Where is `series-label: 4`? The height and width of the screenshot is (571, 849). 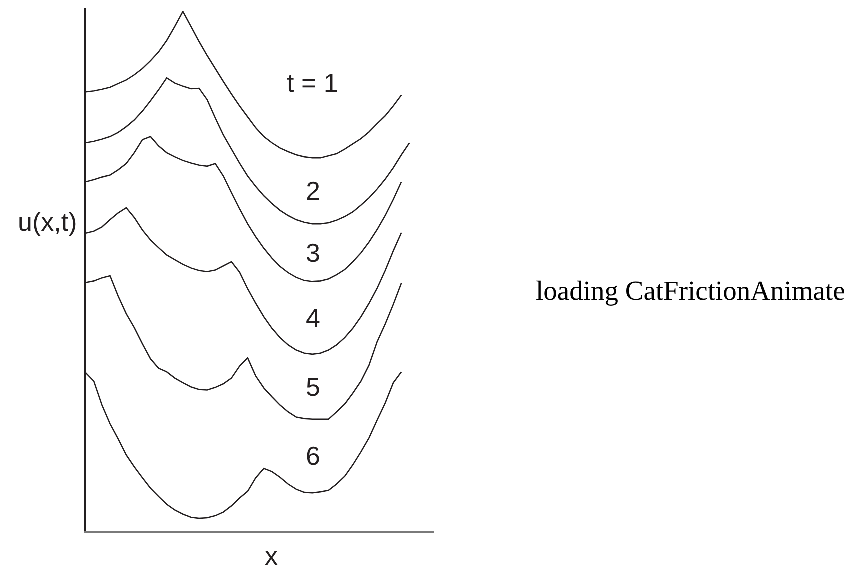 series-label: 4 is located at coordinates (313, 318).